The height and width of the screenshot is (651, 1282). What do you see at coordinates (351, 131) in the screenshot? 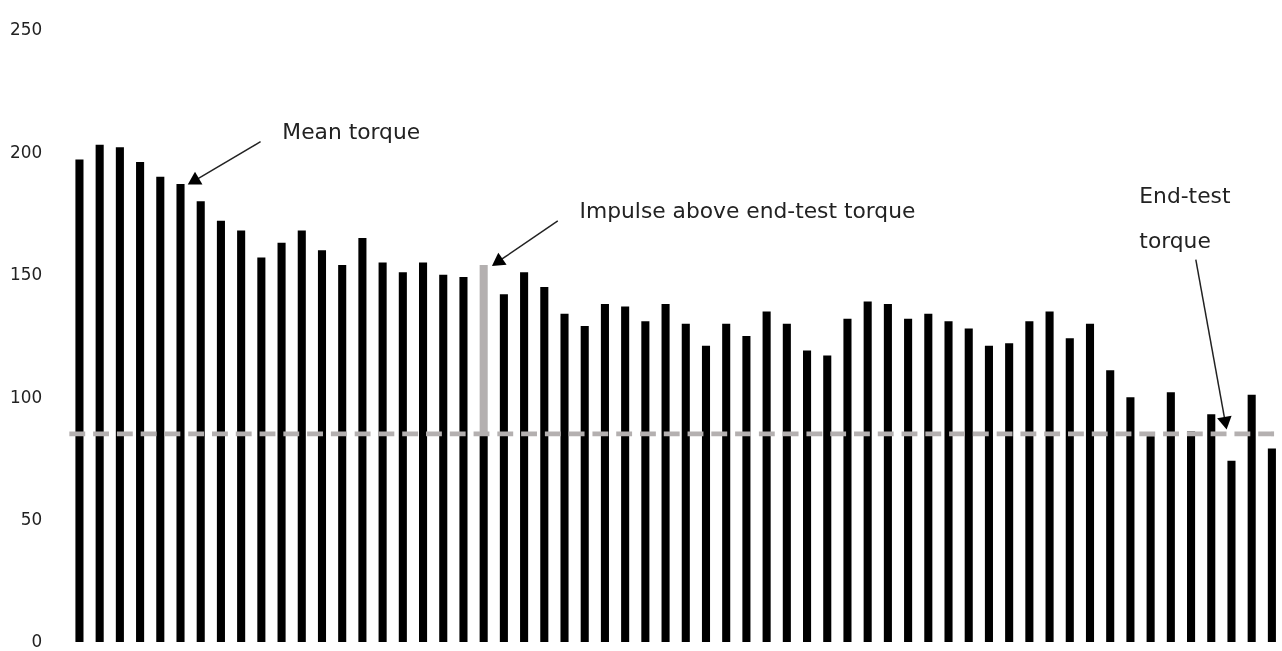
I see `annotation: Mean torque` at bounding box center [351, 131].